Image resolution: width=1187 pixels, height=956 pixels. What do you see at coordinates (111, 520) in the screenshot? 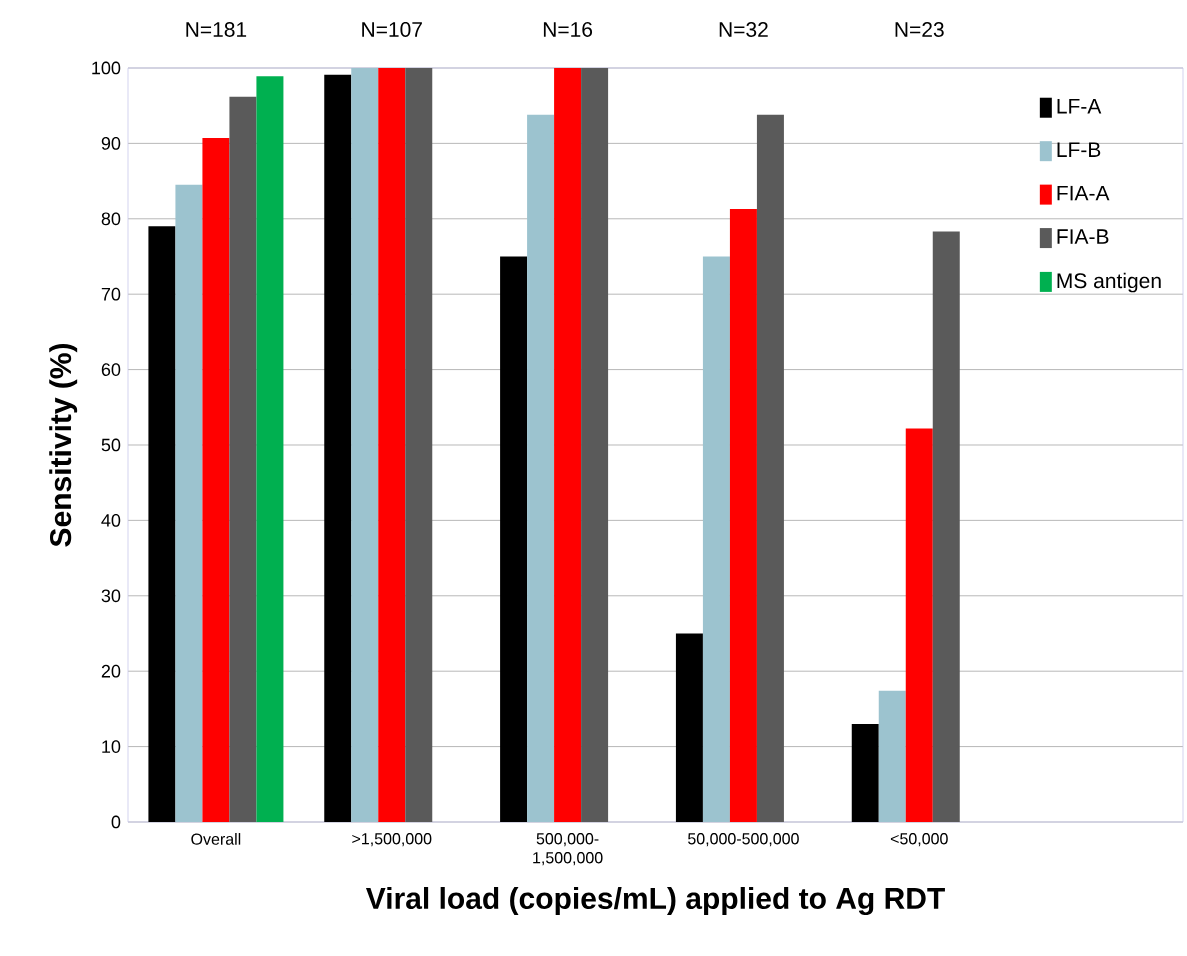
I see `y-tick-label: 40` at bounding box center [111, 520].